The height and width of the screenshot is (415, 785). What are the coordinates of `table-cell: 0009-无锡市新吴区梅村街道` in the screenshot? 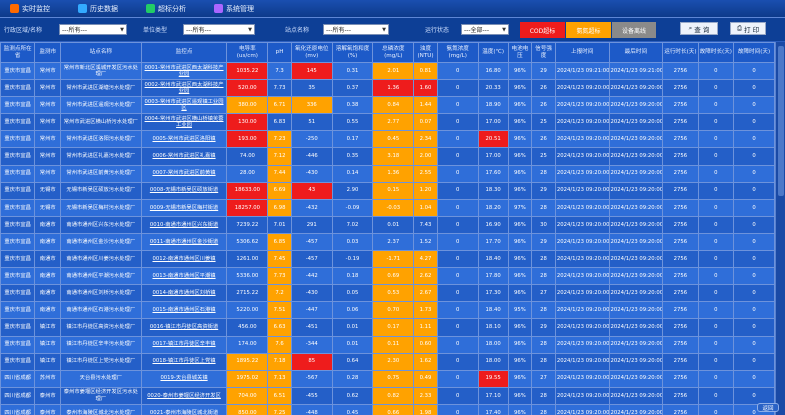 It's located at (184, 207).